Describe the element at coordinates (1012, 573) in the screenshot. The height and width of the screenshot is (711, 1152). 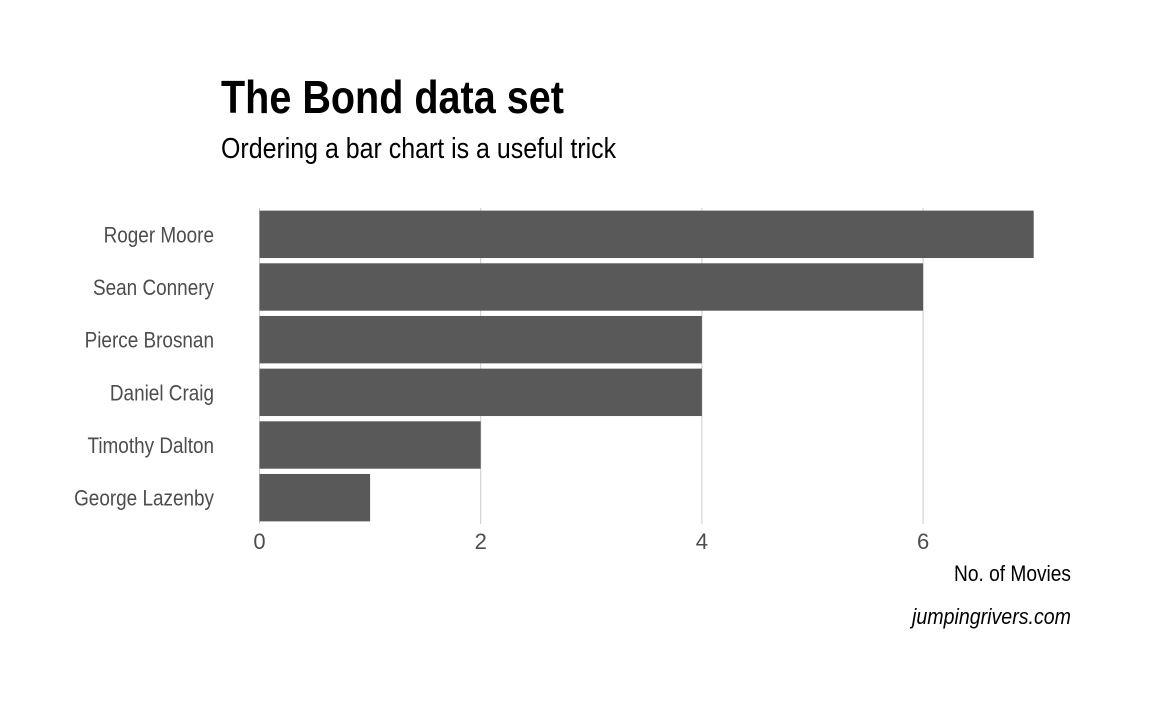
I see `x-axis-title: No. of Movies` at that location.